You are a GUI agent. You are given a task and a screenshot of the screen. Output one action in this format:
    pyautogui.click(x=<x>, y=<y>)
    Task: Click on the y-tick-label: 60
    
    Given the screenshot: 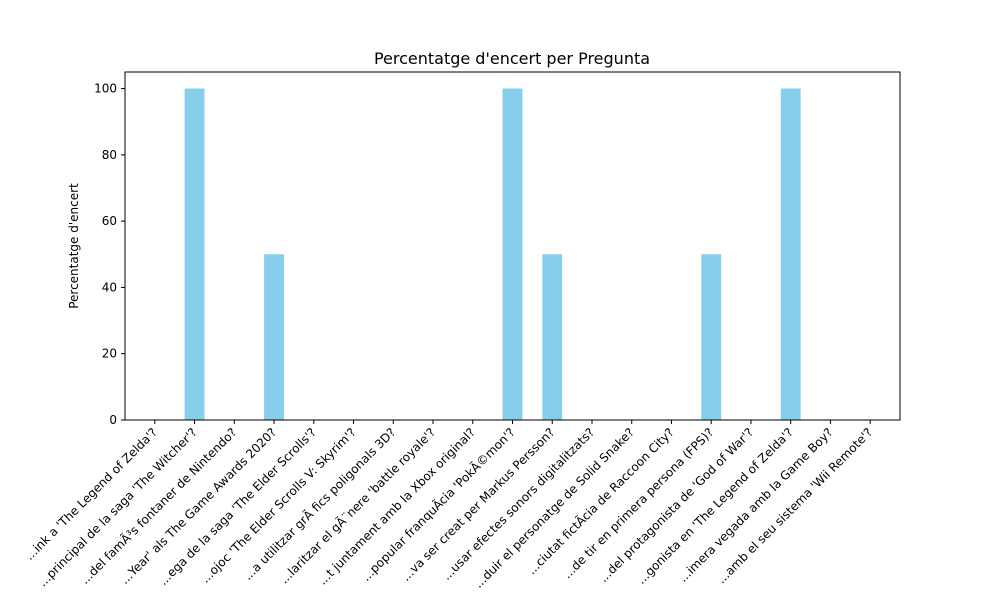 What is the action you would take?
    pyautogui.click(x=109, y=221)
    